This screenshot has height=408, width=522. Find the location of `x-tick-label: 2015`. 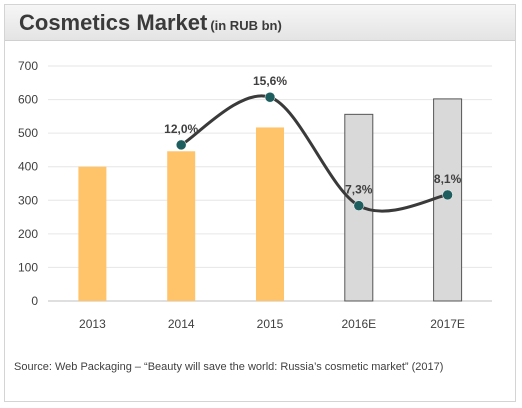

x-tick-label: 2015 is located at coordinates (270, 324).